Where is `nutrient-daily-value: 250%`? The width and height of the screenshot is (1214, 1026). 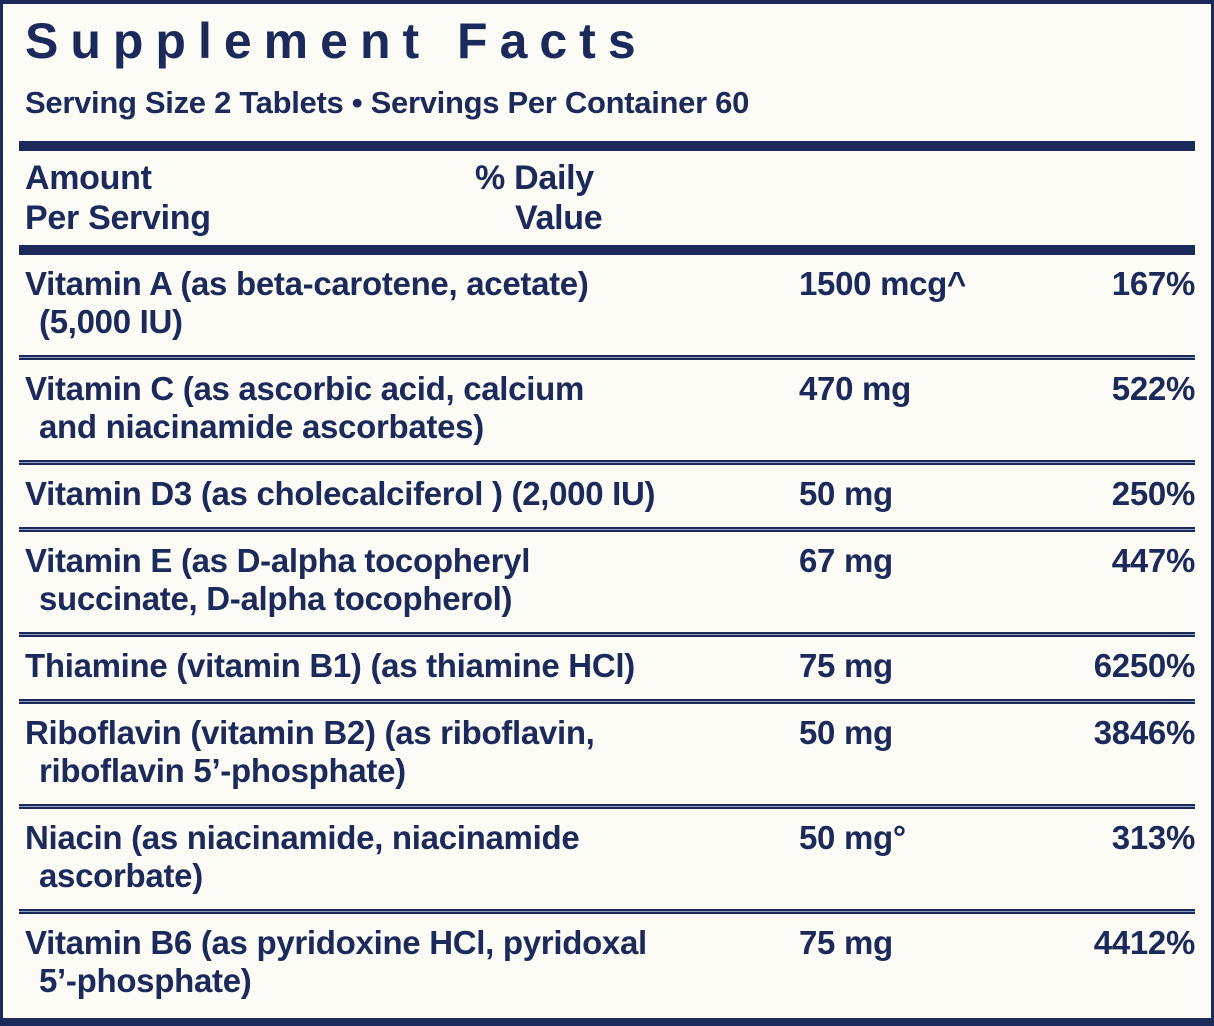 nutrient-daily-value: 250% is located at coordinates (1153, 493).